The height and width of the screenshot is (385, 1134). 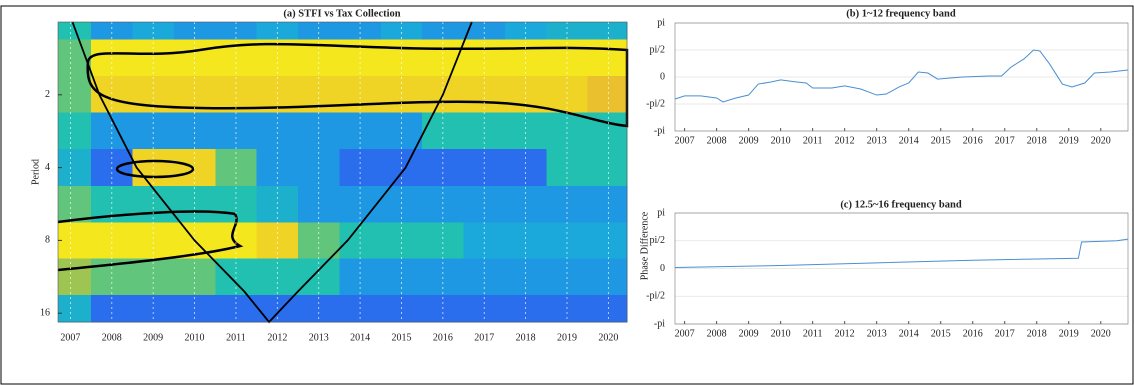 I want to click on chart-title: (b) 1~12 frequency band, so click(x=901, y=13).